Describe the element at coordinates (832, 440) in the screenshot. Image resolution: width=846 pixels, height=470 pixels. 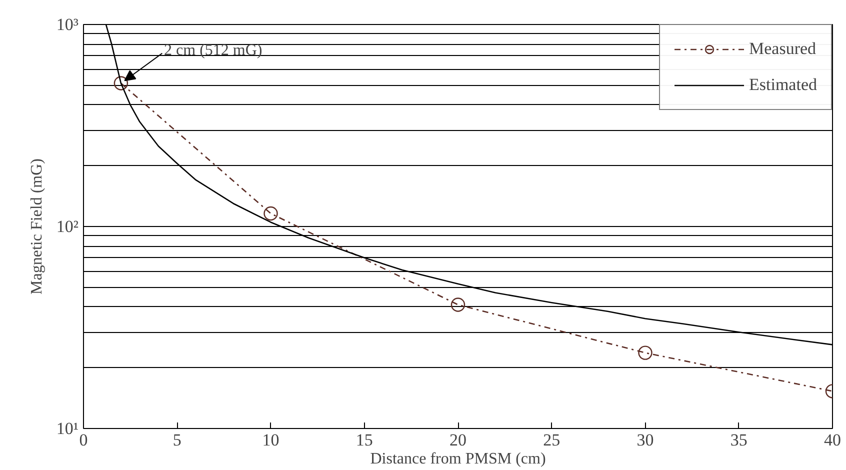
I see `x-tick-label: 40` at that location.